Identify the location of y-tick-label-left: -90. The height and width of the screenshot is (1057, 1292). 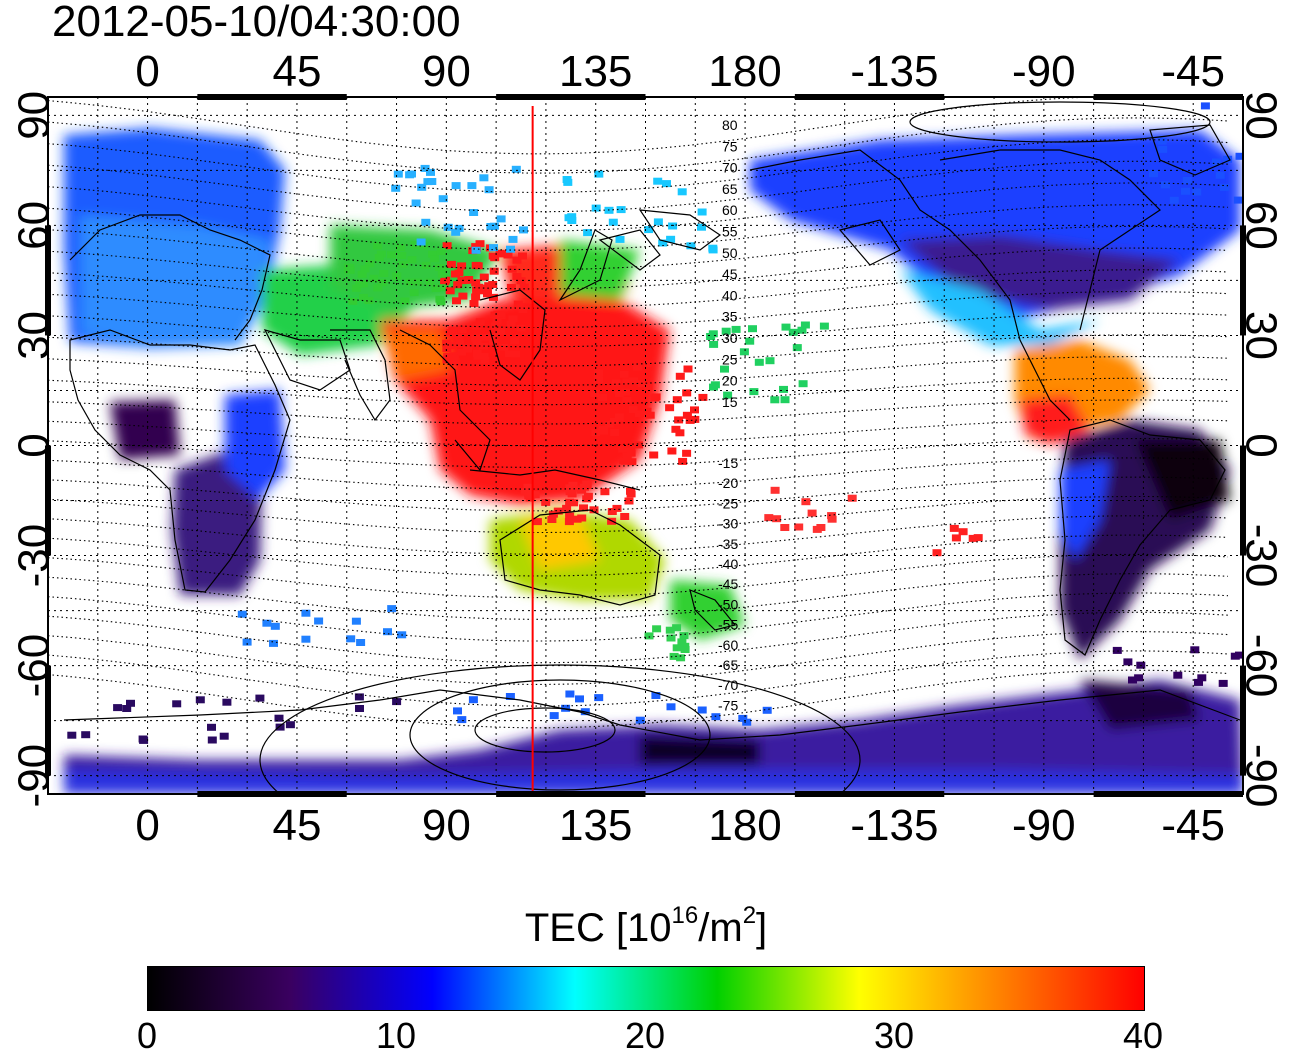
(33, 776).